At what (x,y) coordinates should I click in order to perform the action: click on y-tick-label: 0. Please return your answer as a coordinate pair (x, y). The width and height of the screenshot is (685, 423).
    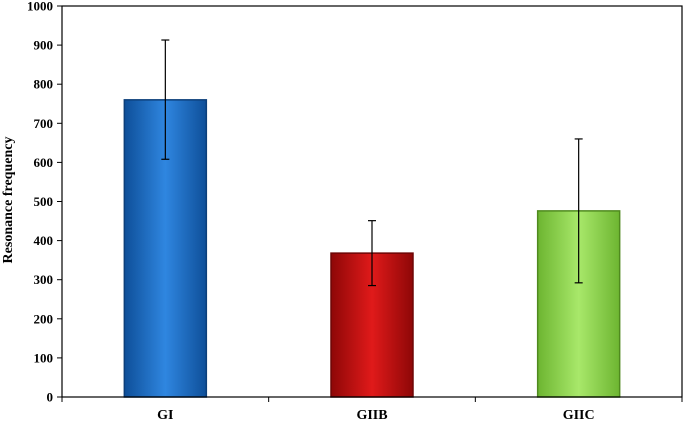
    Looking at the image, I should click on (50, 397).